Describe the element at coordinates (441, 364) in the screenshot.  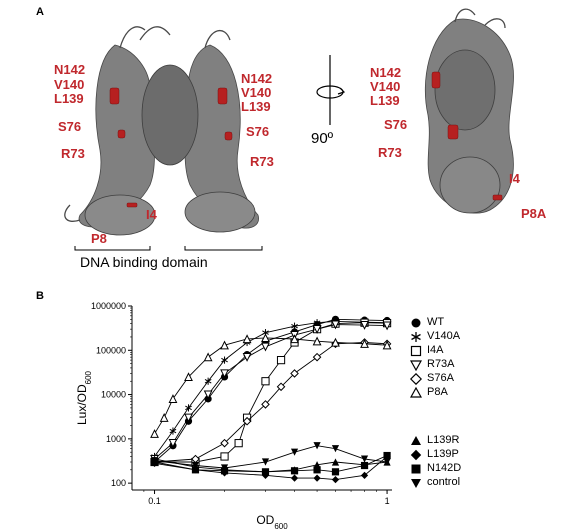
I see `legend-label-r73a: R73A` at that location.